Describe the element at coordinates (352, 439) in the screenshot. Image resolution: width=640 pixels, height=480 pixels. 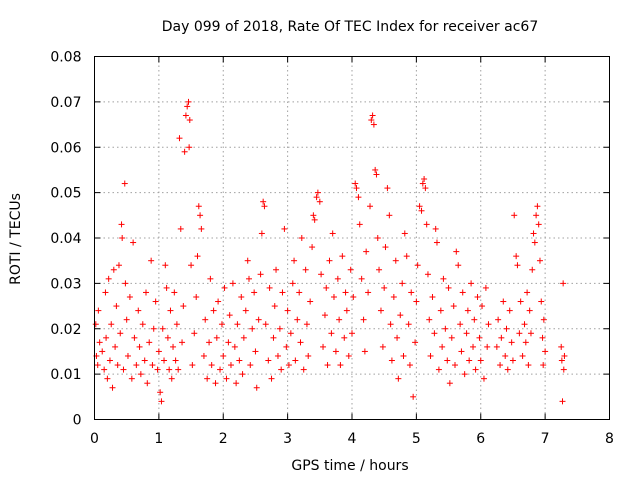
I see `x-tick-label: 4` at that location.